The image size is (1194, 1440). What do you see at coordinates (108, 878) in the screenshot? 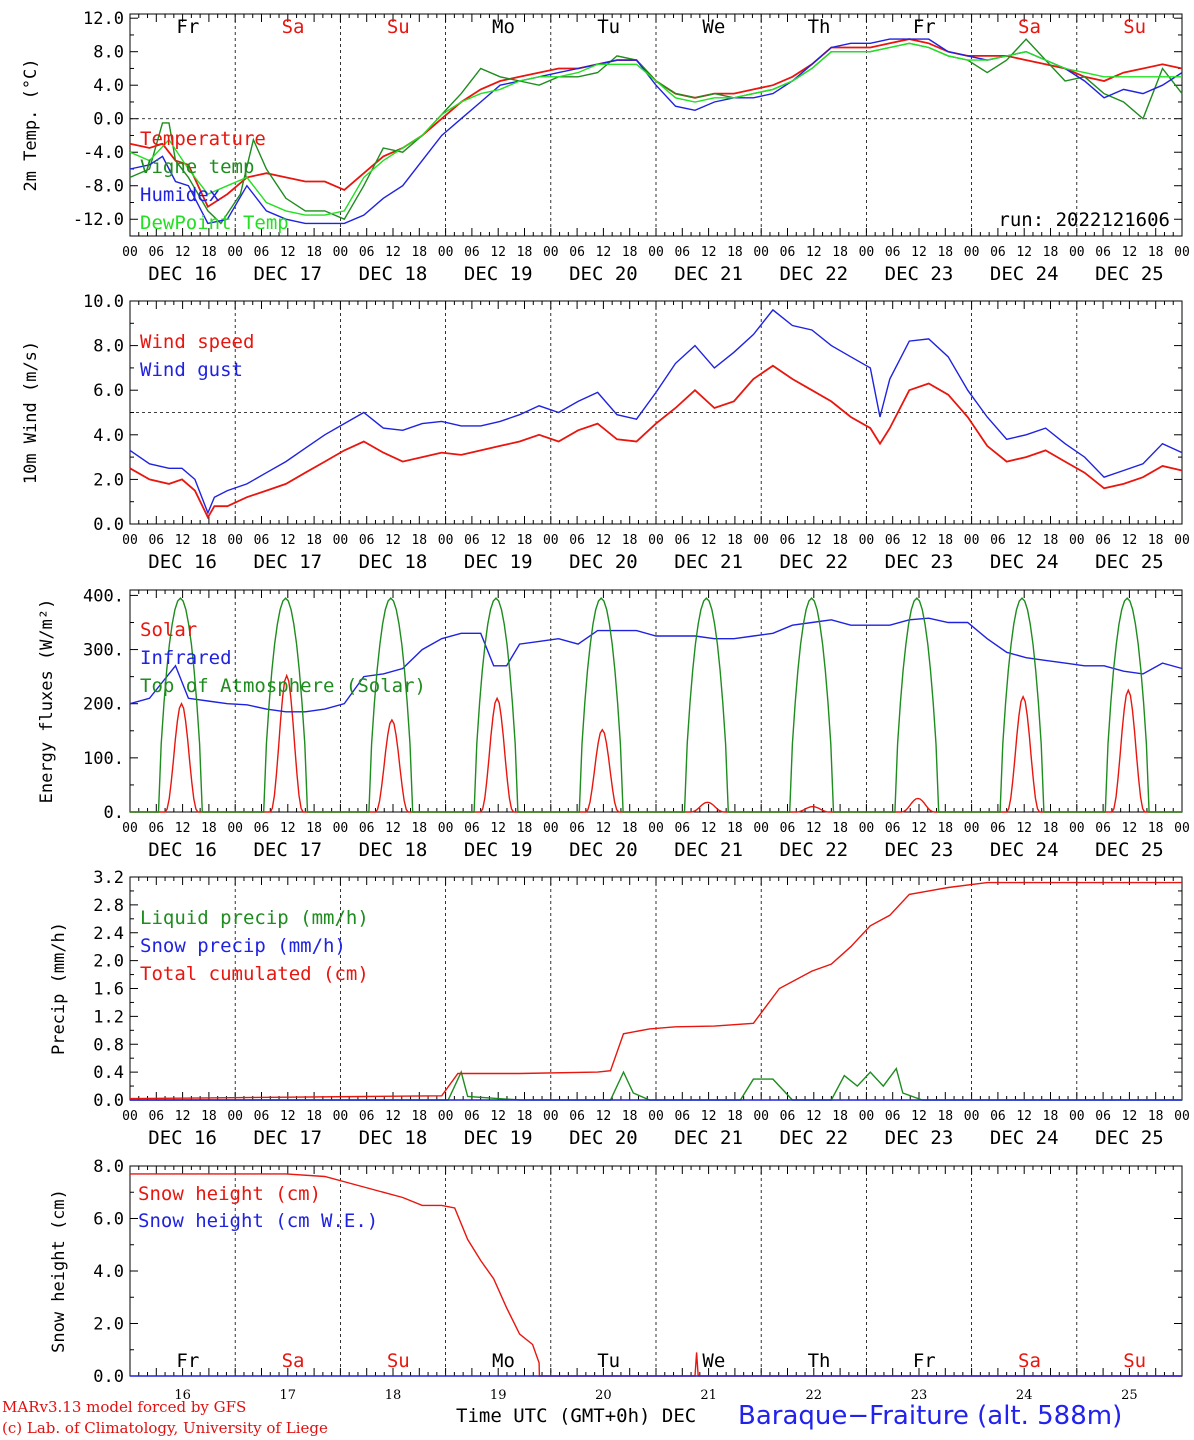
I see `y-tick-label: 3.2` at bounding box center [108, 878].